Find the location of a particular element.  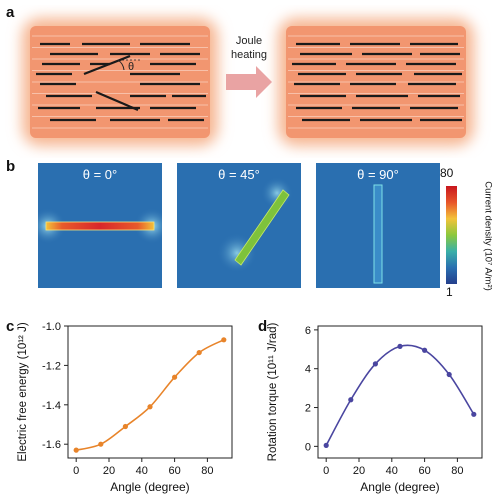

chart-d-xtick-label: 0 is located at coordinates (326, 471).